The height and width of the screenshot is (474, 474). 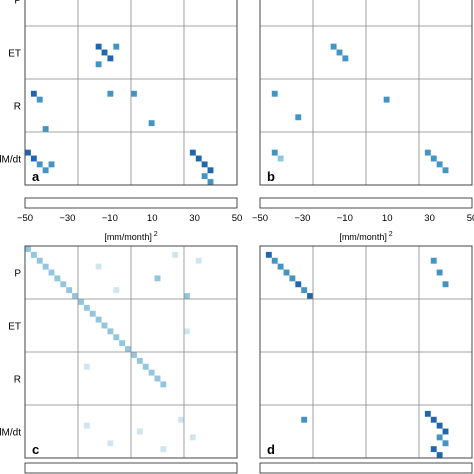 I want to click on panel-letter: a, so click(x=36, y=176).